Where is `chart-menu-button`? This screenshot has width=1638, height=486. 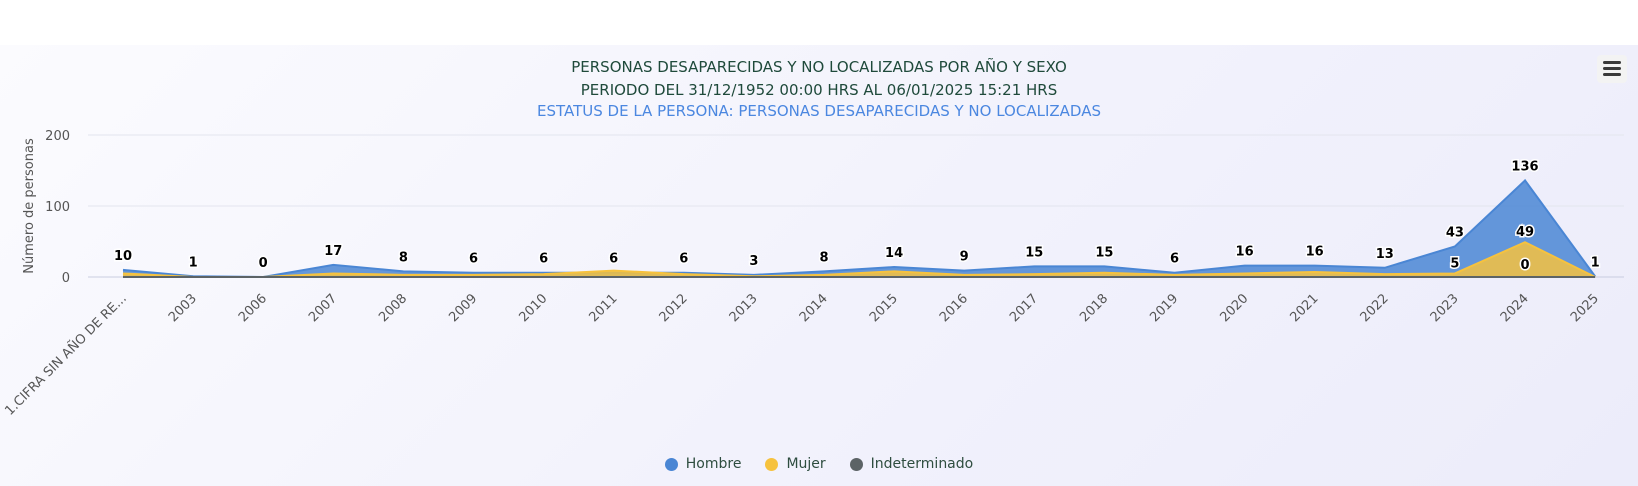 chart-menu-button is located at coordinates (1612, 69).